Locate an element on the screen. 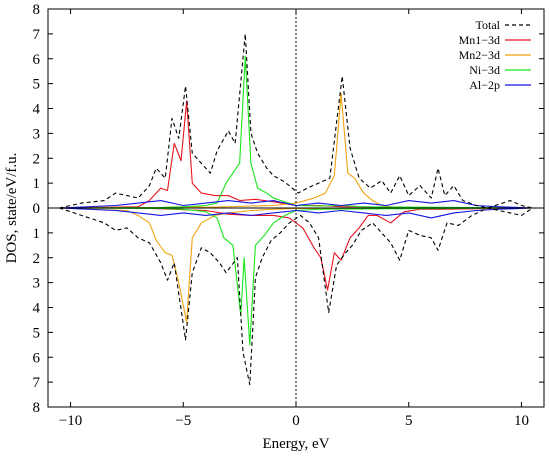 The image size is (550, 456). x-axis-label: Energy, eV is located at coordinates (295, 444).